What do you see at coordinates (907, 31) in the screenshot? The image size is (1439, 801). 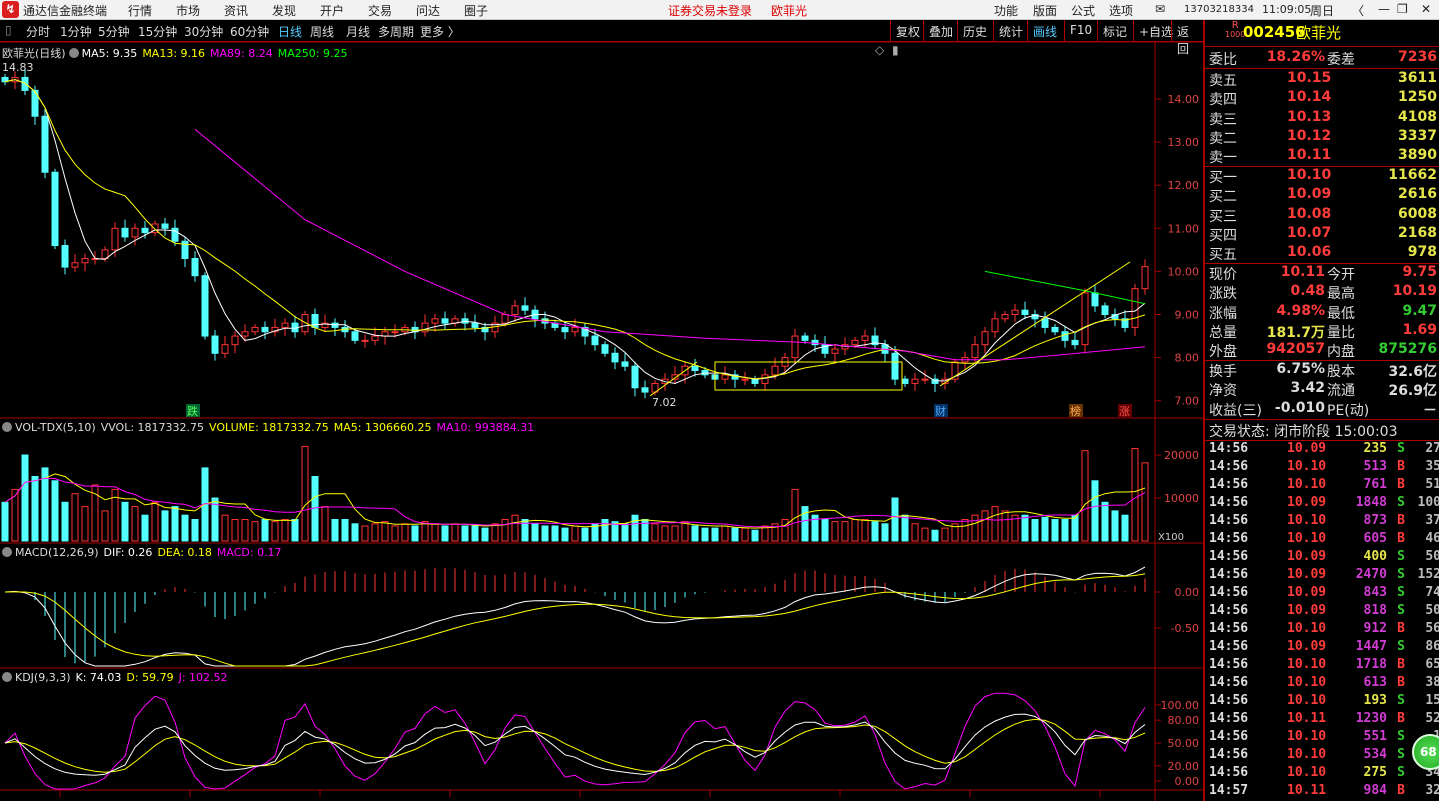 I see `toolbar-button: 复权` at bounding box center [907, 31].